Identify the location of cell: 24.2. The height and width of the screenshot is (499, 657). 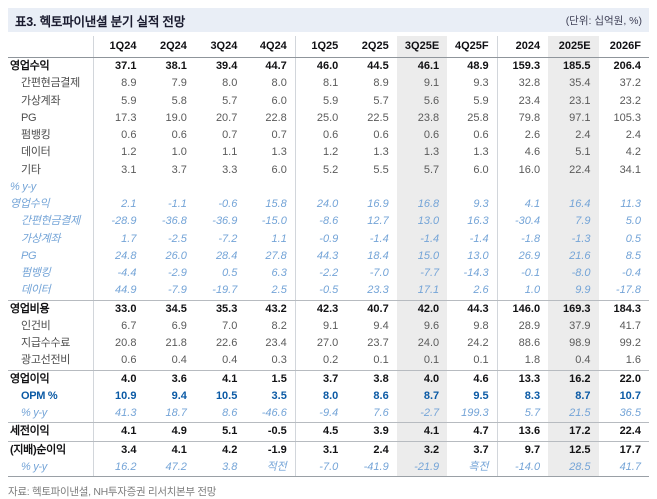
(472, 344).